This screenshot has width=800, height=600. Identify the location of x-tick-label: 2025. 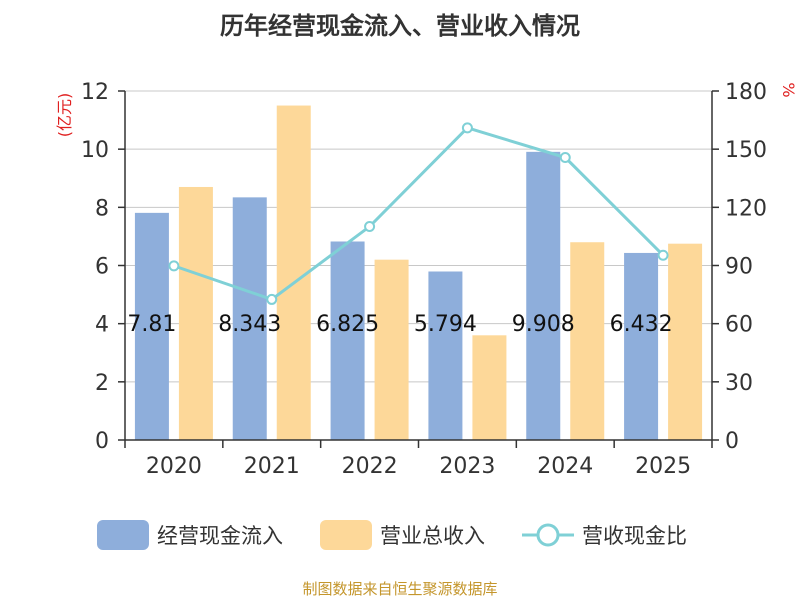
(663, 466).